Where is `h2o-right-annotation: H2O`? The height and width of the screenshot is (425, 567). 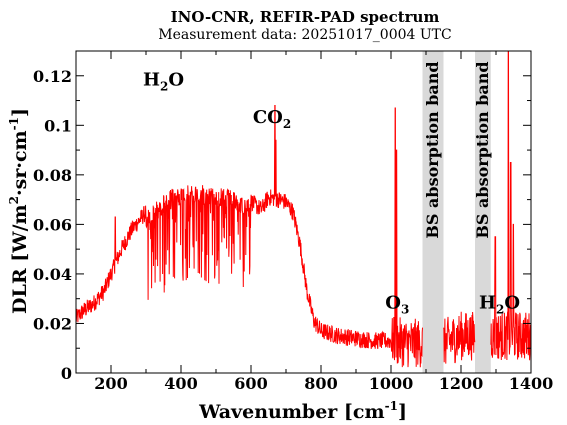 h2o-right-annotation: H2O is located at coordinates (499, 305).